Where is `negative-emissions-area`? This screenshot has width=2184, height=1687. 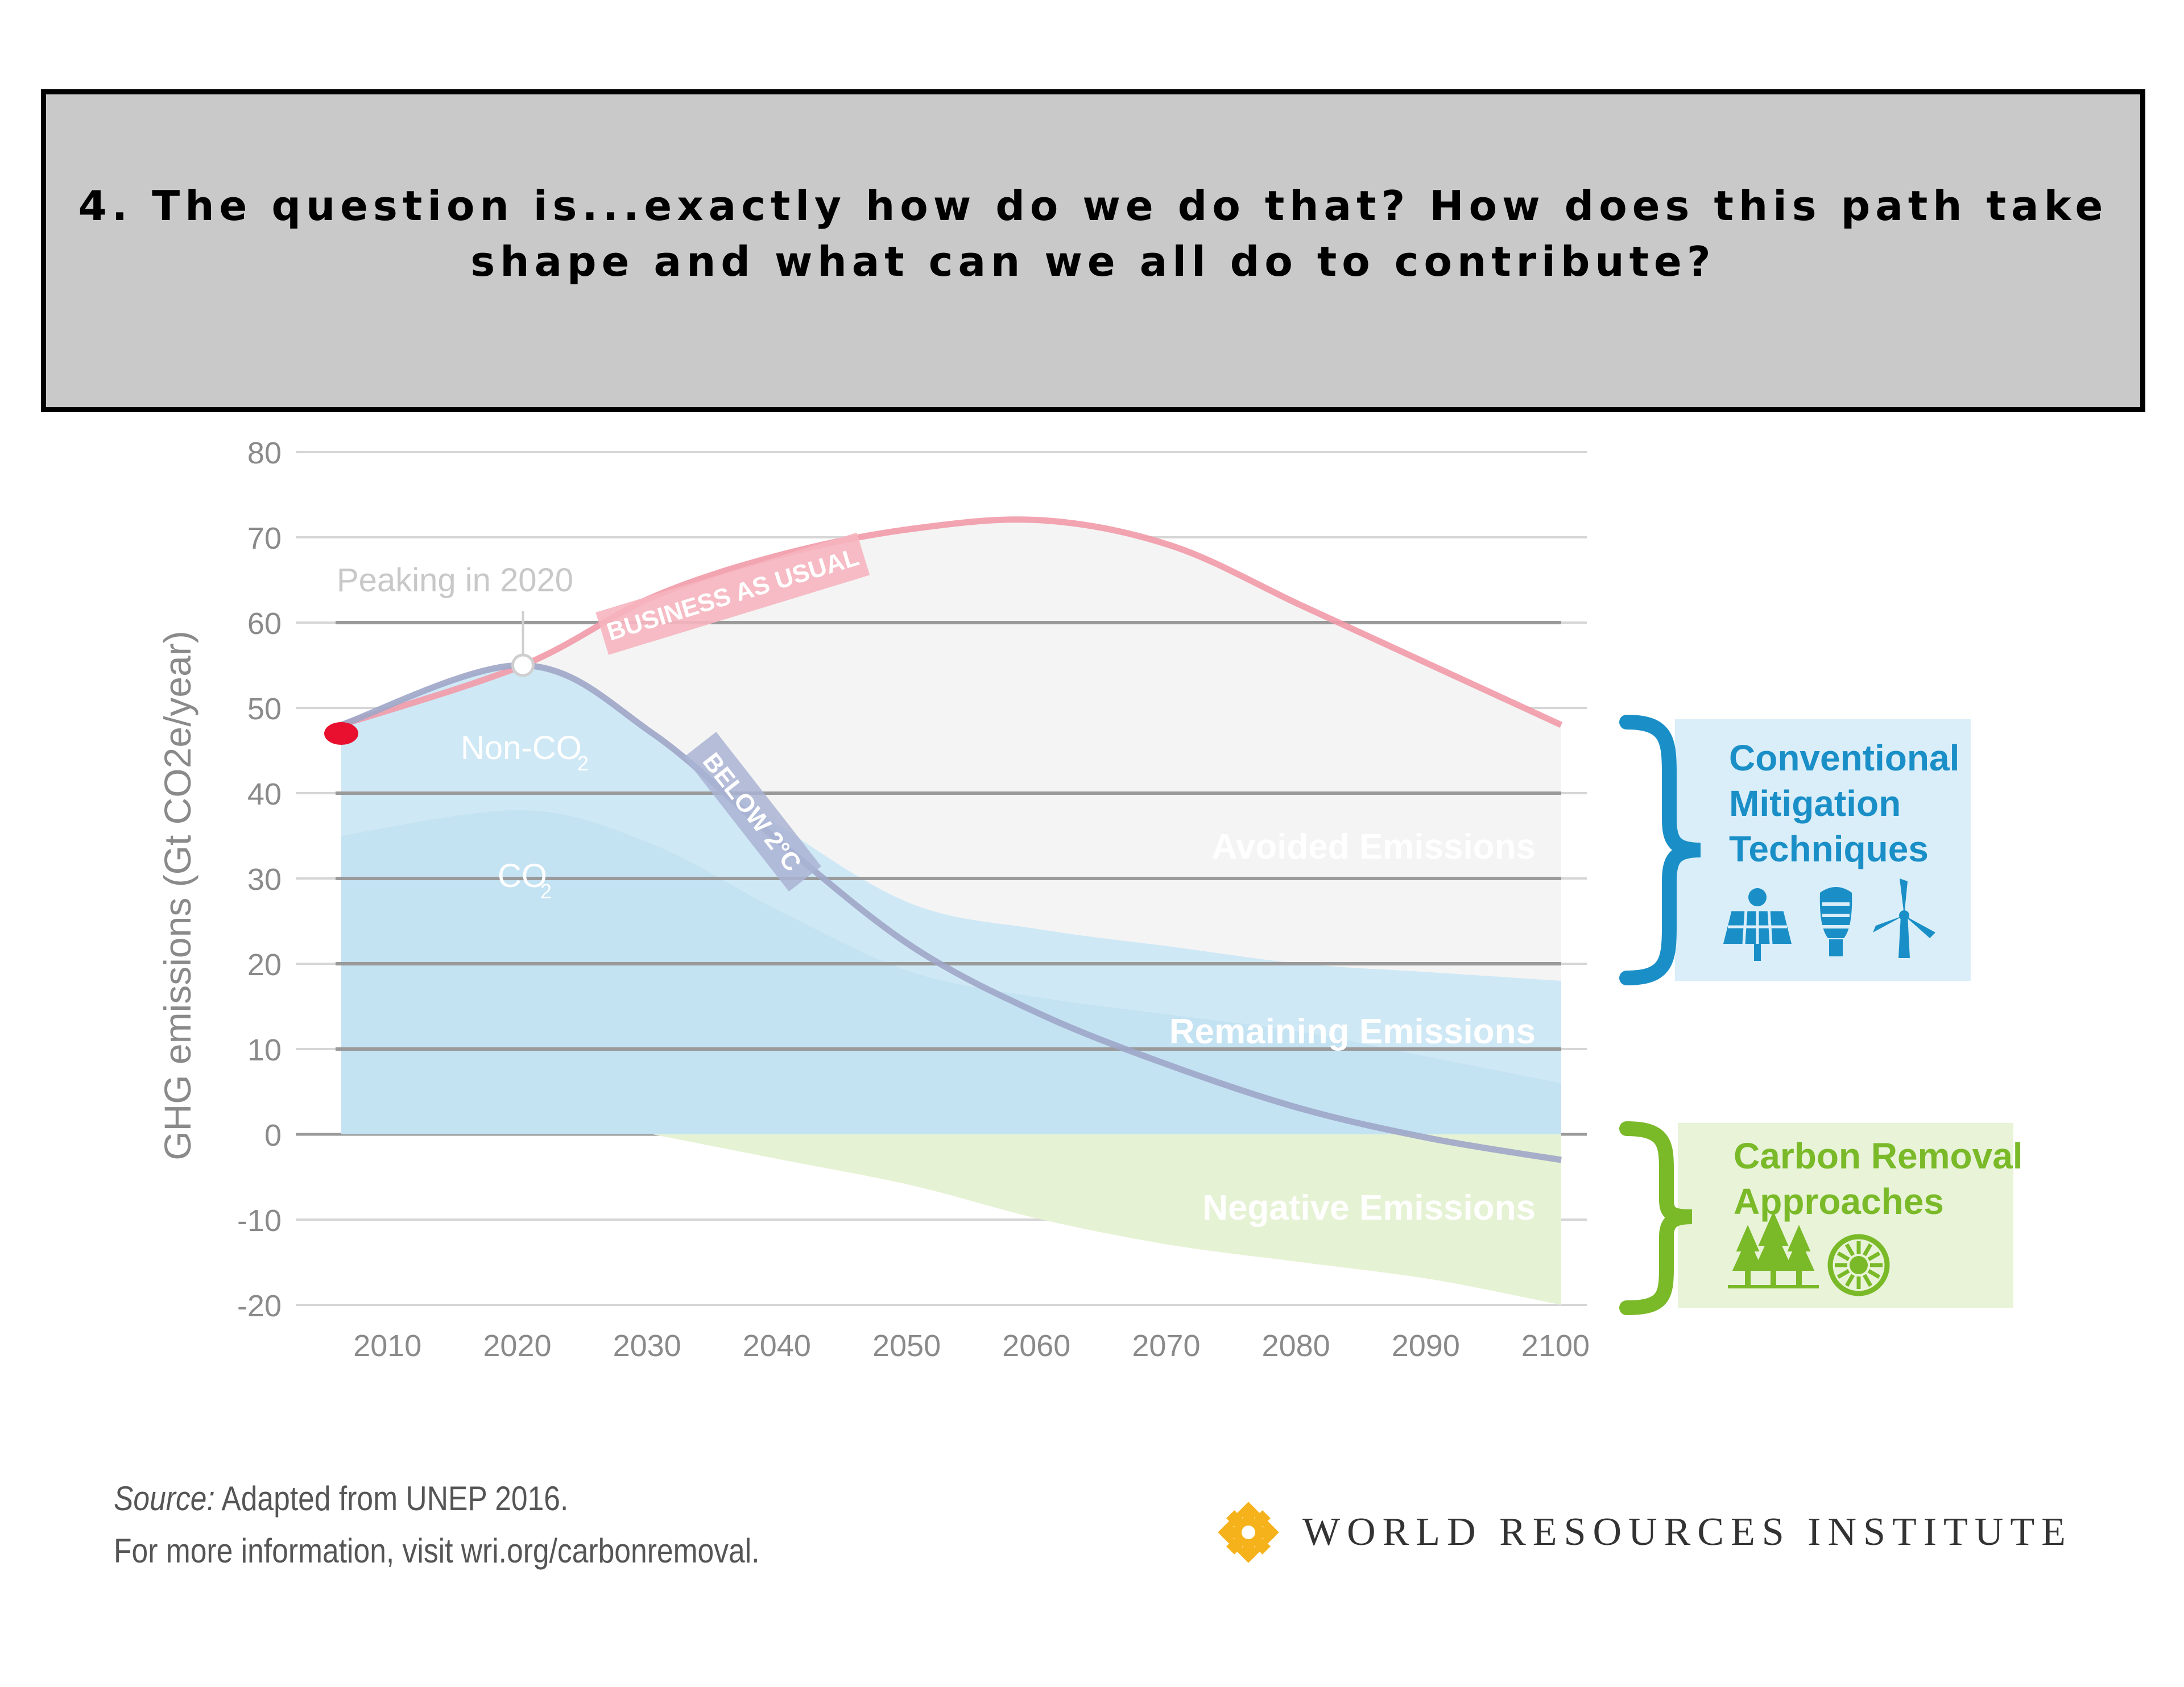 negative-emissions-area is located at coordinates (1106, 1219).